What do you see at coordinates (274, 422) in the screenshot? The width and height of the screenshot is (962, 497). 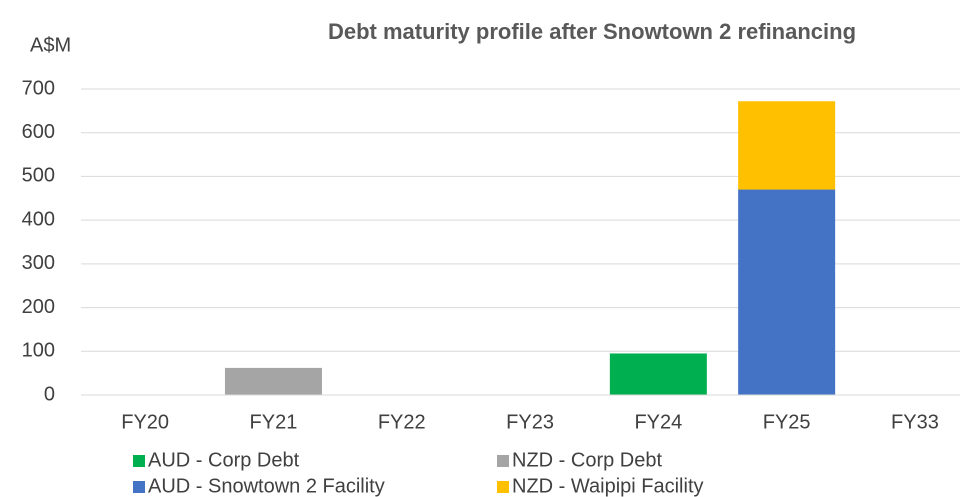 I see `x-tick-label: FY21` at bounding box center [274, 422].